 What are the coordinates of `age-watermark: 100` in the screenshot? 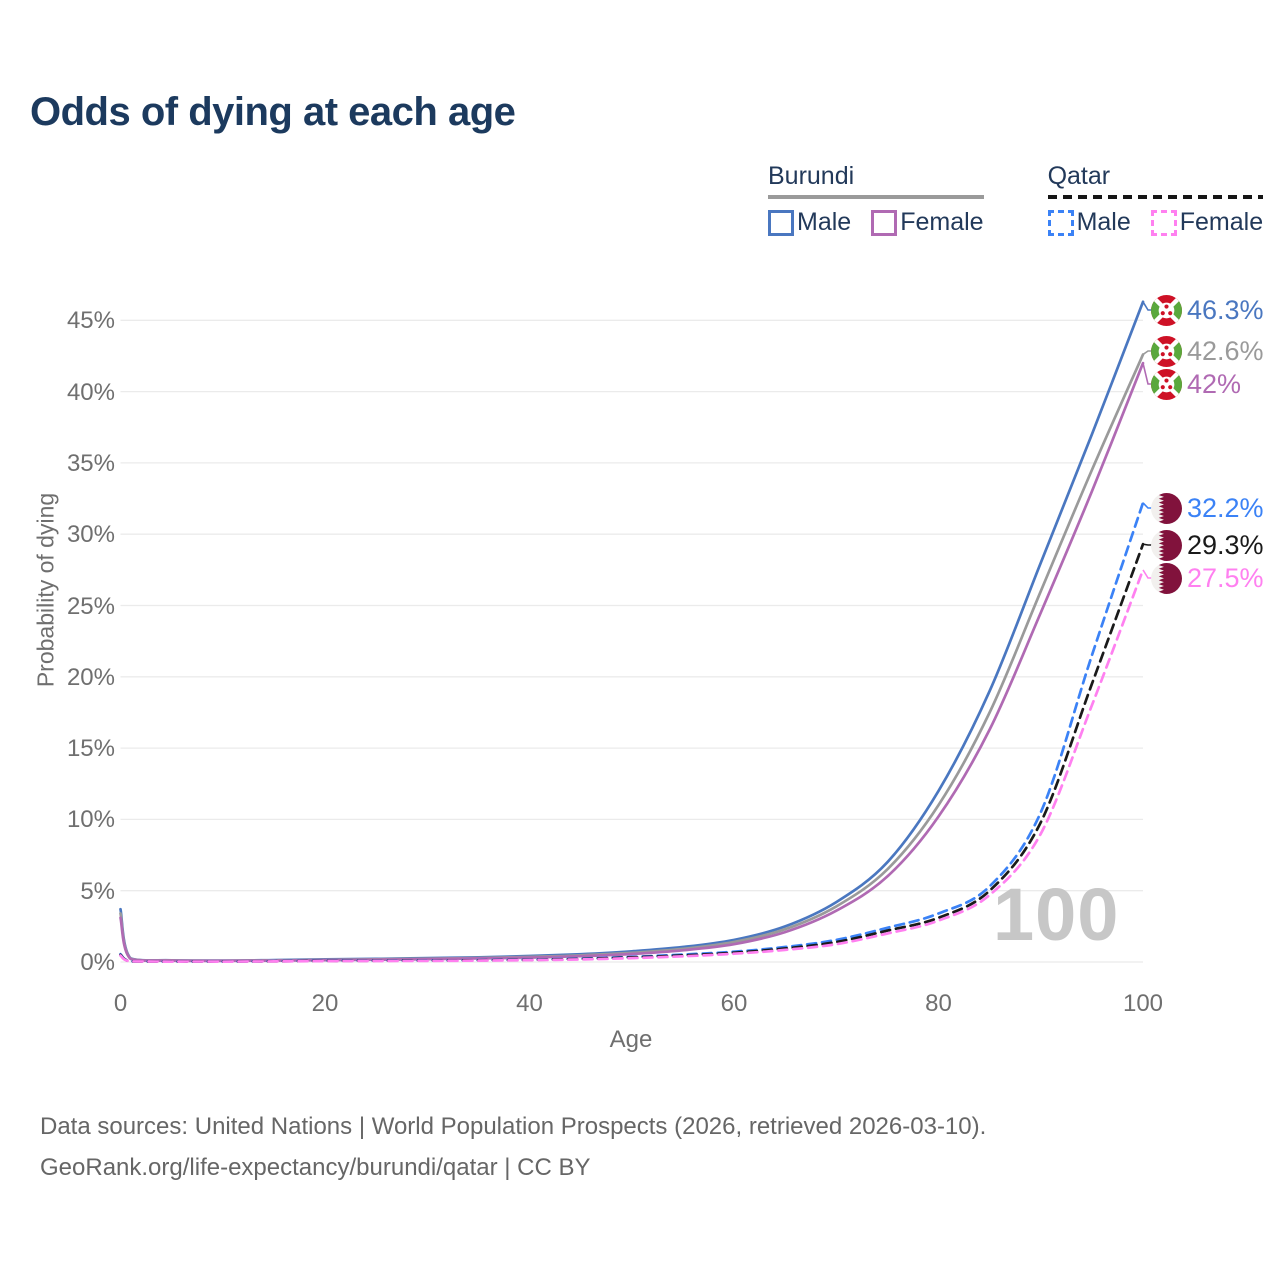 It's located at (1056, 914).